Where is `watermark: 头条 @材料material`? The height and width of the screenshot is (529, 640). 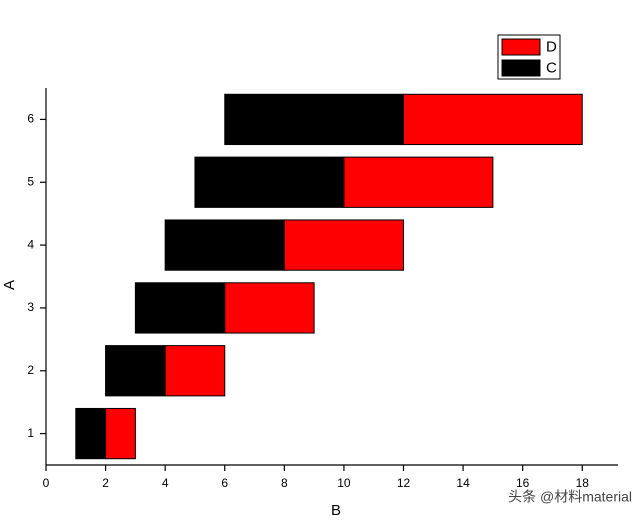
watermark: 头条 @材料material is located at coordinates (570, 497).